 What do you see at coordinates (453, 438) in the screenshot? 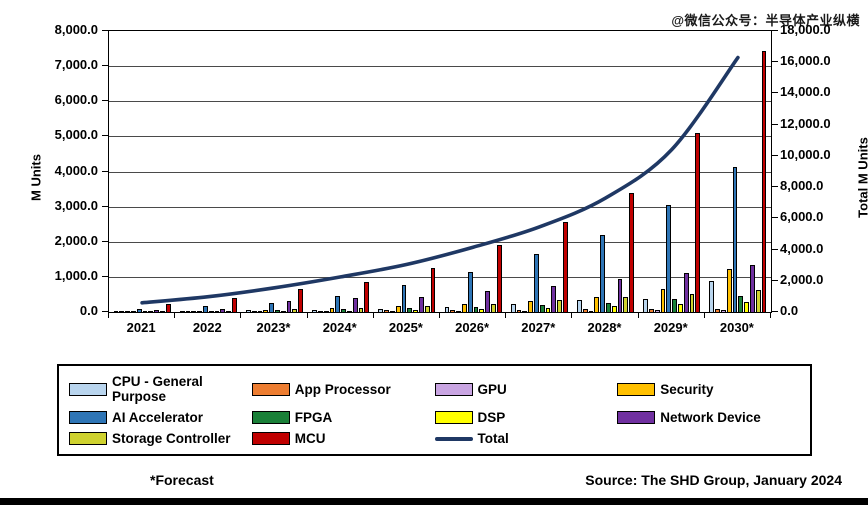
I see `legend-line-swatch` at bounding box center [453, 438].